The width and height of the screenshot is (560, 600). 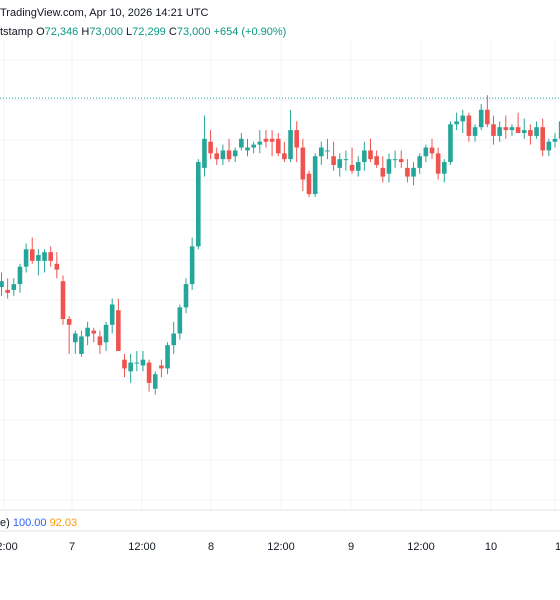 What do you see at coordinates (193, 32) in the screenshot?
I see `close-value: 73,000` at bounding box center [193, 32].